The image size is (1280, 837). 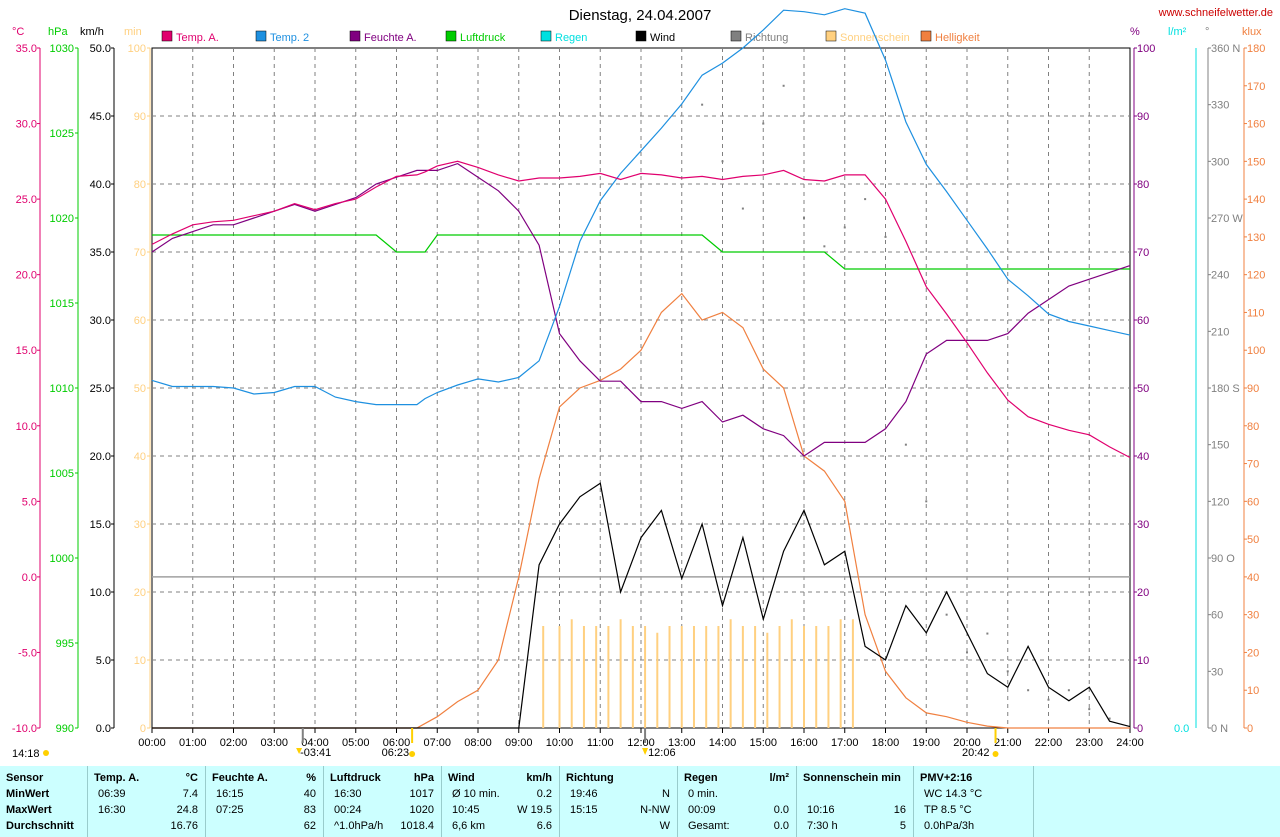 I want to click on stats-value: 1017, so click(x=421, y=794).